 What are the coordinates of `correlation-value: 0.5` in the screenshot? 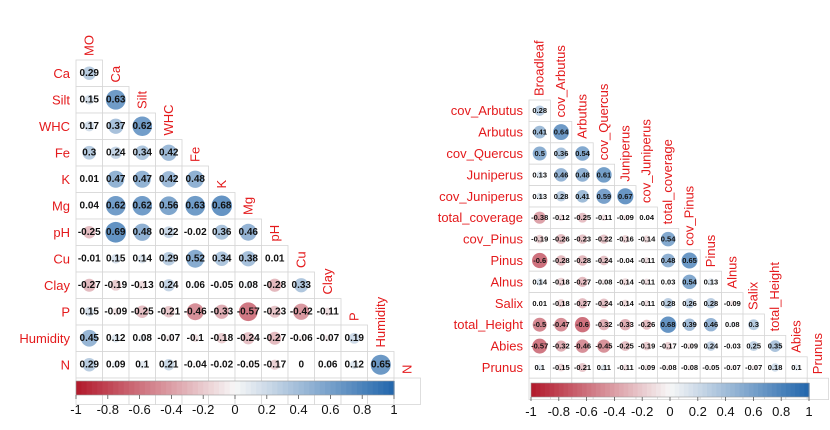 It's located at (539, 153).